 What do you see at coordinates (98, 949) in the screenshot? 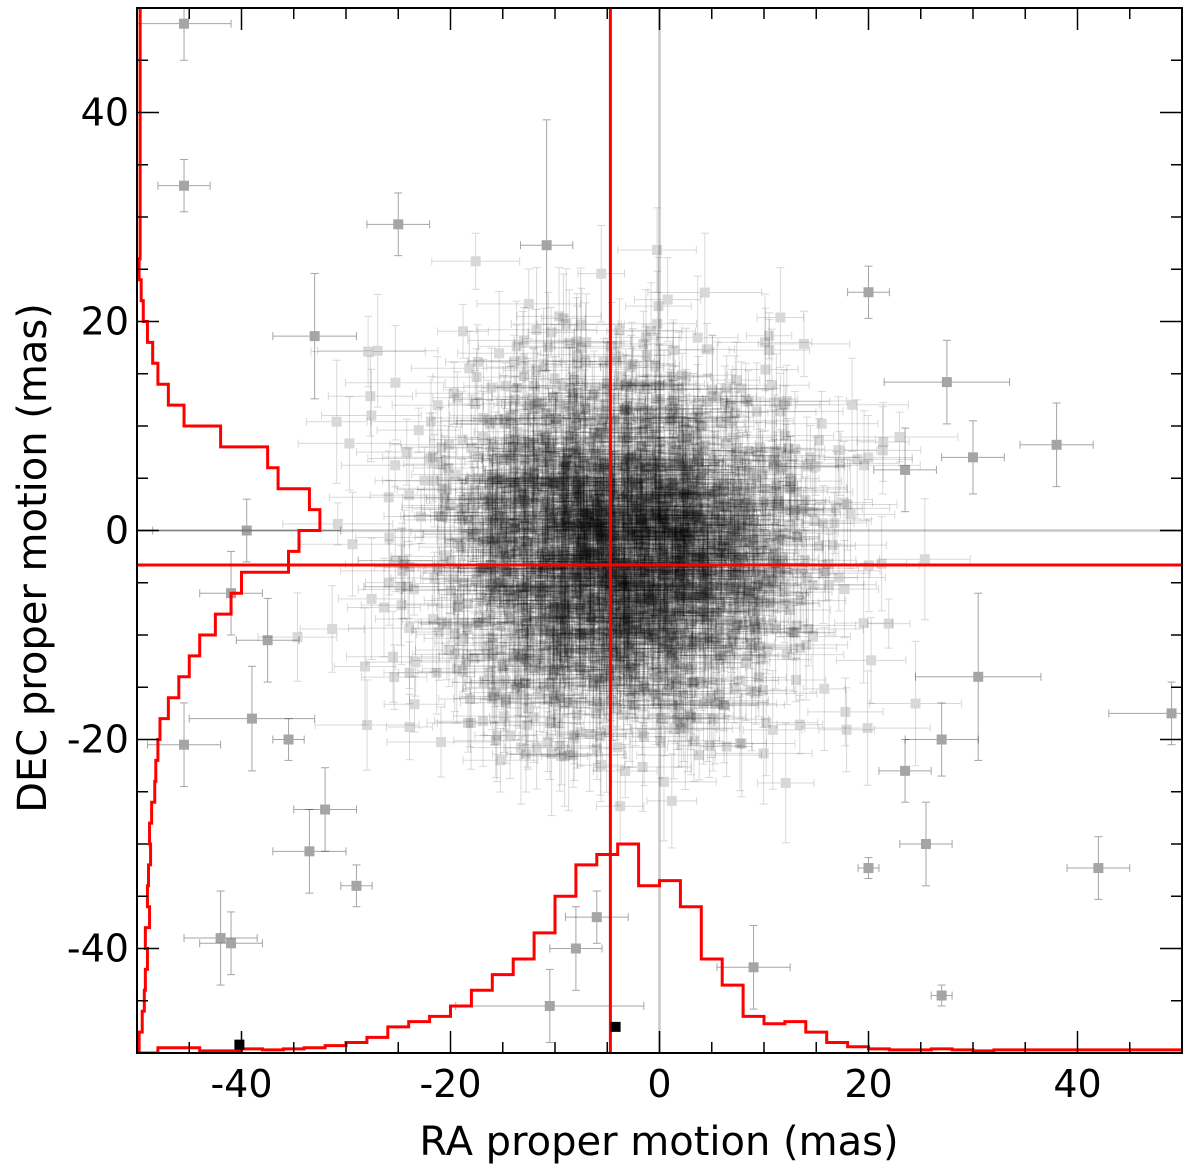
I see `y-tick-label: -40` at bounding box center [98, 949].